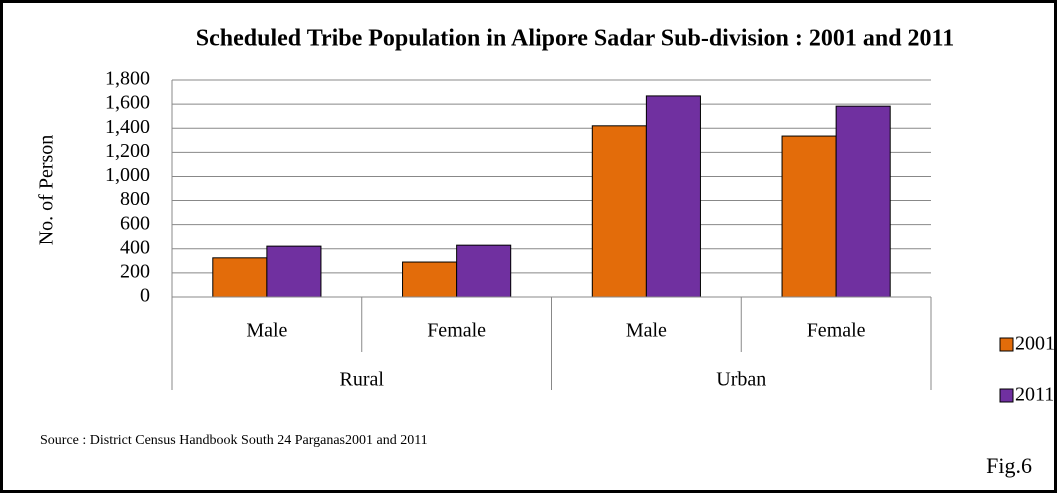 This screenshot has height=493, width=1057. What do you see at coordinates (127, 127) in the screenshot?
I see `y-tick-label: 1,400` at bounding box center [127, 127].